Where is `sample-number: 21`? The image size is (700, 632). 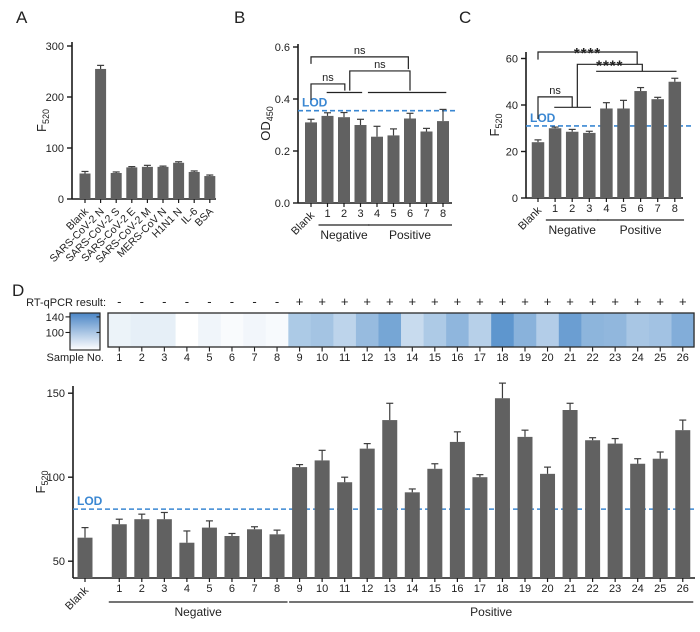 sample-number: 21 is located at coordinates (570, 358).